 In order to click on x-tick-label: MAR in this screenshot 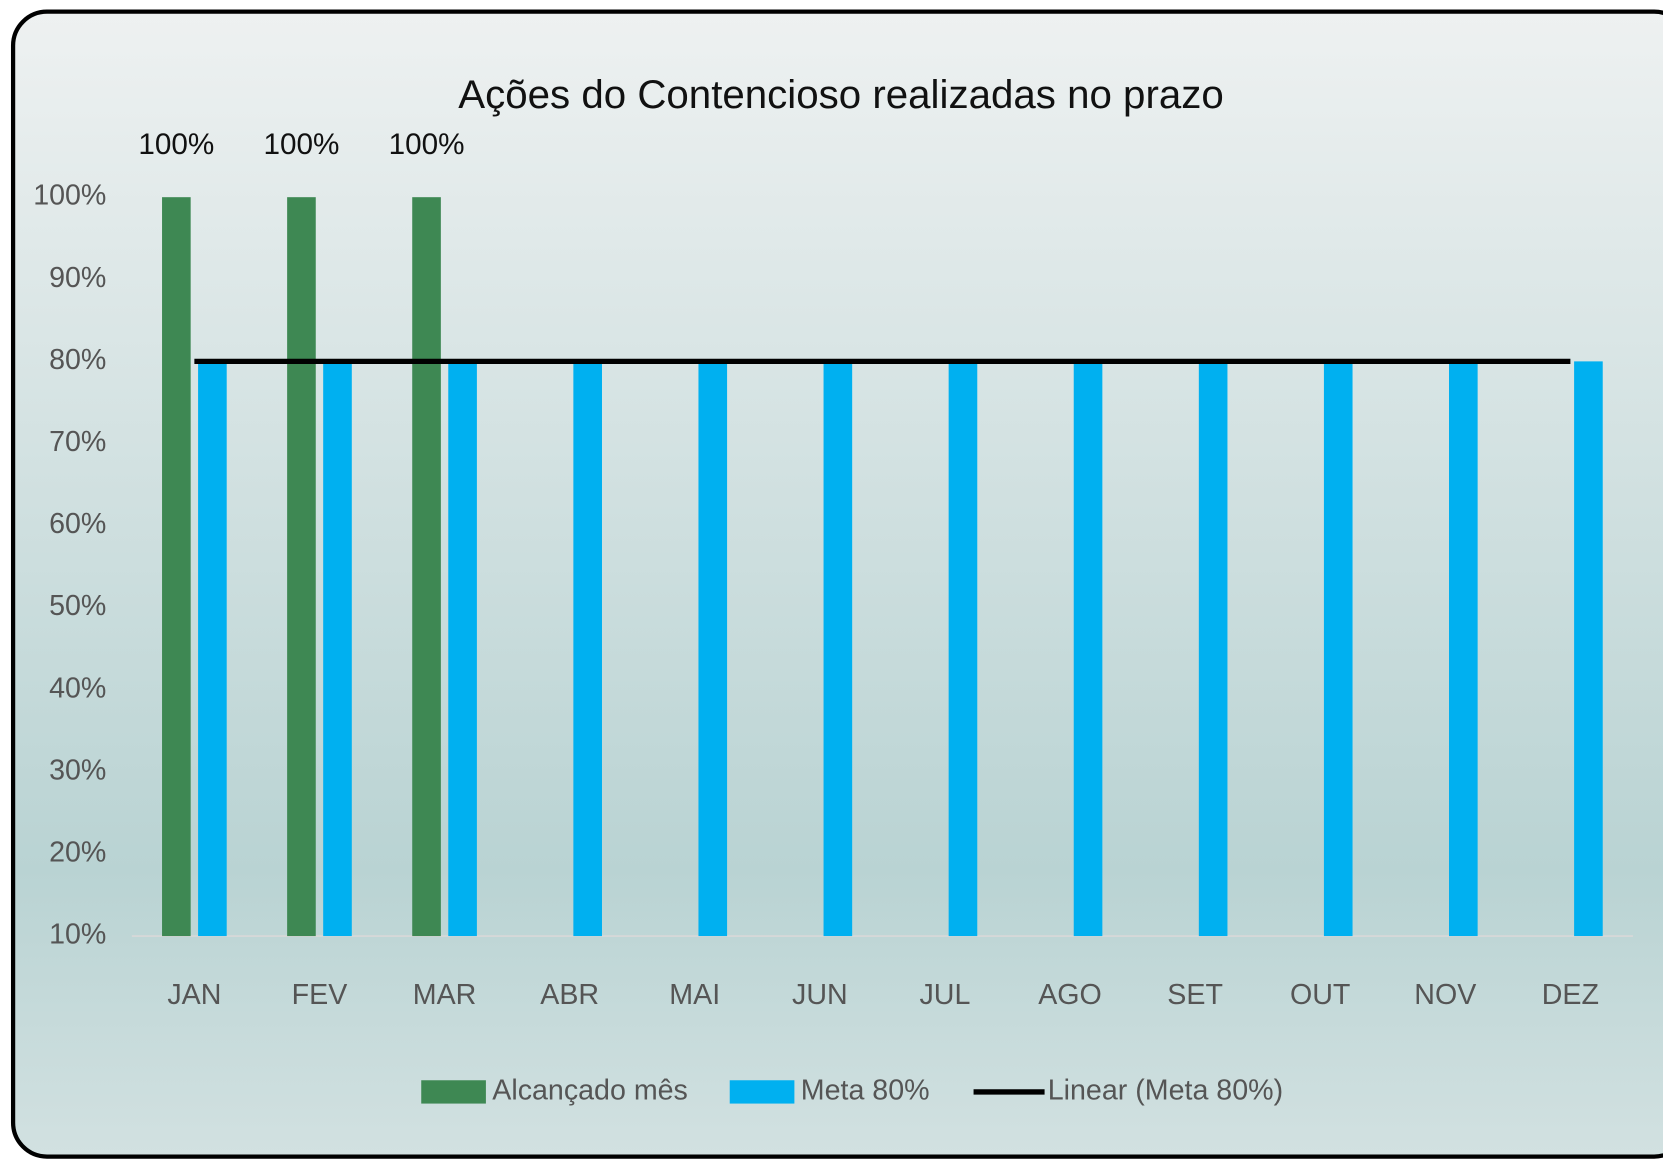, I will do `click(445, 995)`.